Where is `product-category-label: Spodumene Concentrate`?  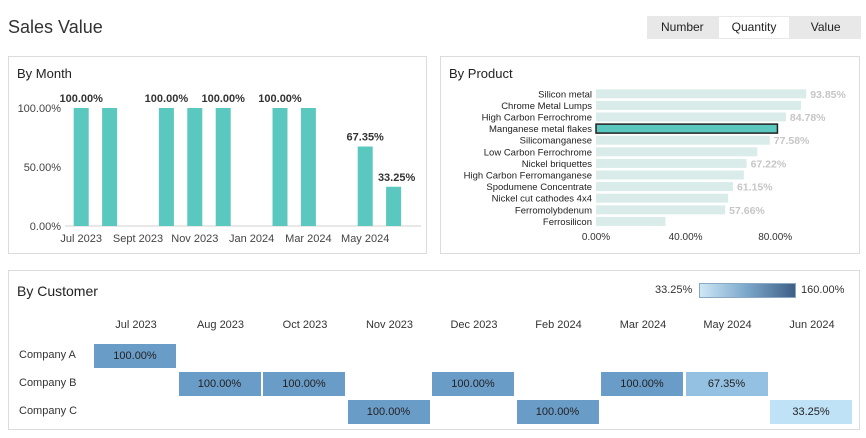 product-category-label: Spodumene Concentrate is located at coordinates (539, 187).